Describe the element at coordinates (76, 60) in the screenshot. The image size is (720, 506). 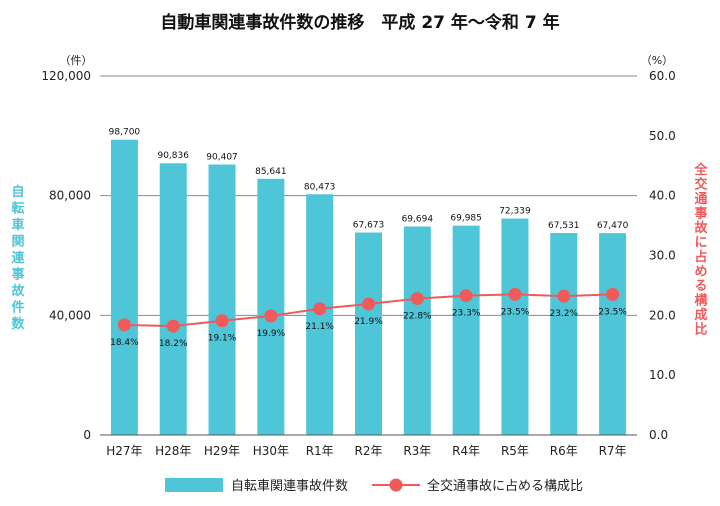
I see `left-axis-unit: （件）` at that location.